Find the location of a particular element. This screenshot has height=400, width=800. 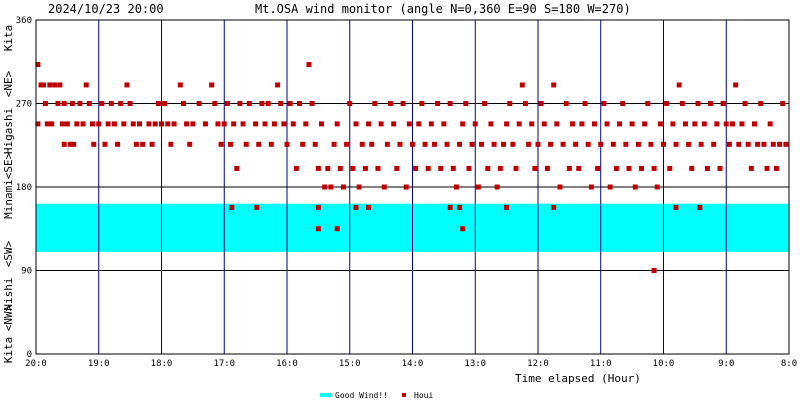

y-side-label: Nishi is located at coordinates (8, 293).